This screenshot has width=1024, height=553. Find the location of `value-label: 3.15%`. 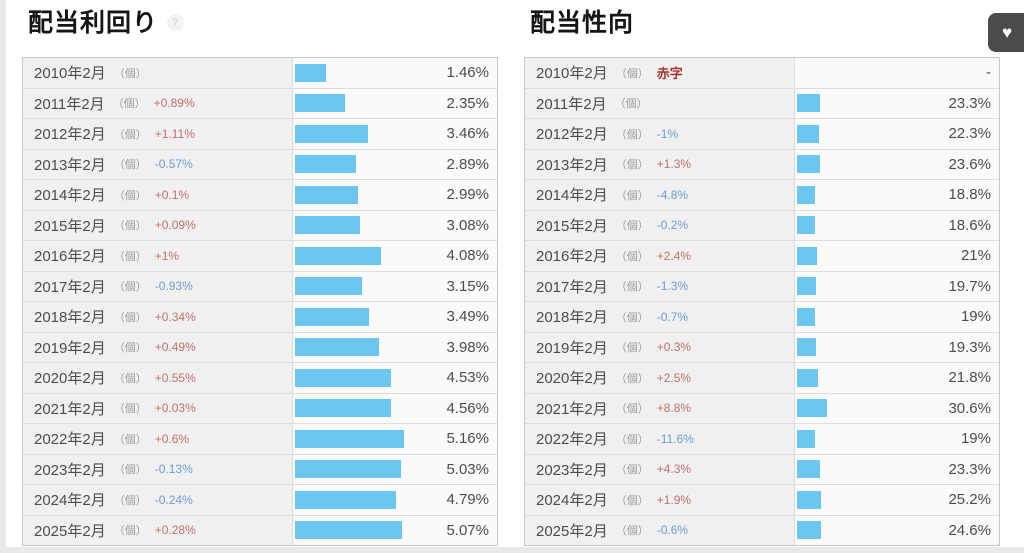

value-label: 3.15% is located at coordinates (467, 286).